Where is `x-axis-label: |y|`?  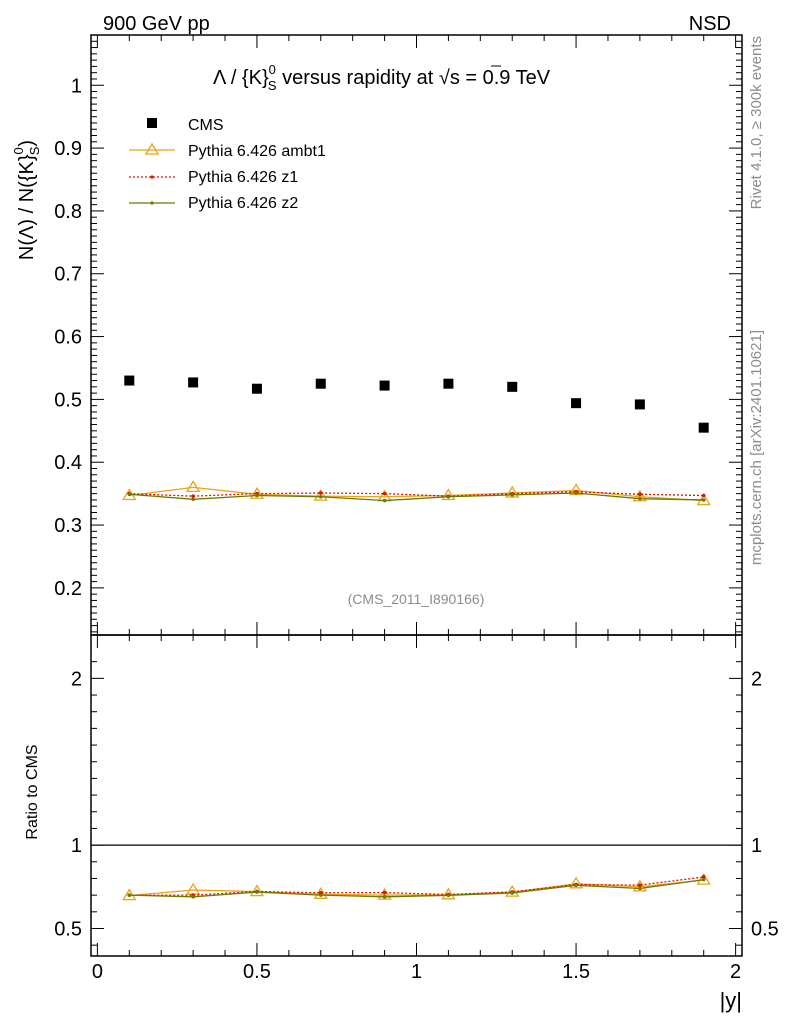 x-axis-label: |y| is located at coordinates (731, 1000).